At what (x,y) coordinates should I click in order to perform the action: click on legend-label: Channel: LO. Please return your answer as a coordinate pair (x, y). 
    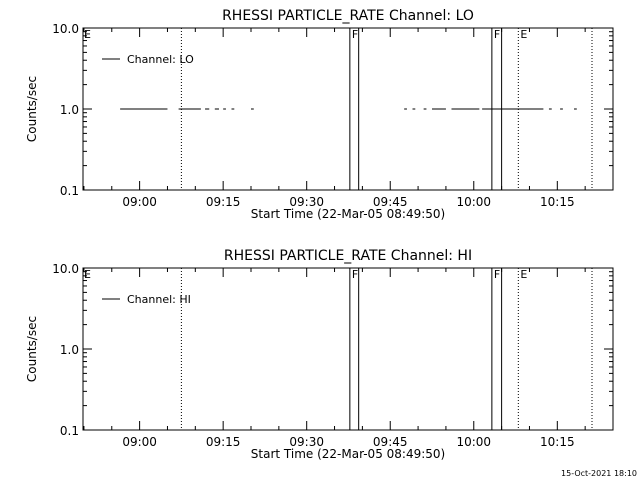
    Looking at the image, I should click on (160, 59).